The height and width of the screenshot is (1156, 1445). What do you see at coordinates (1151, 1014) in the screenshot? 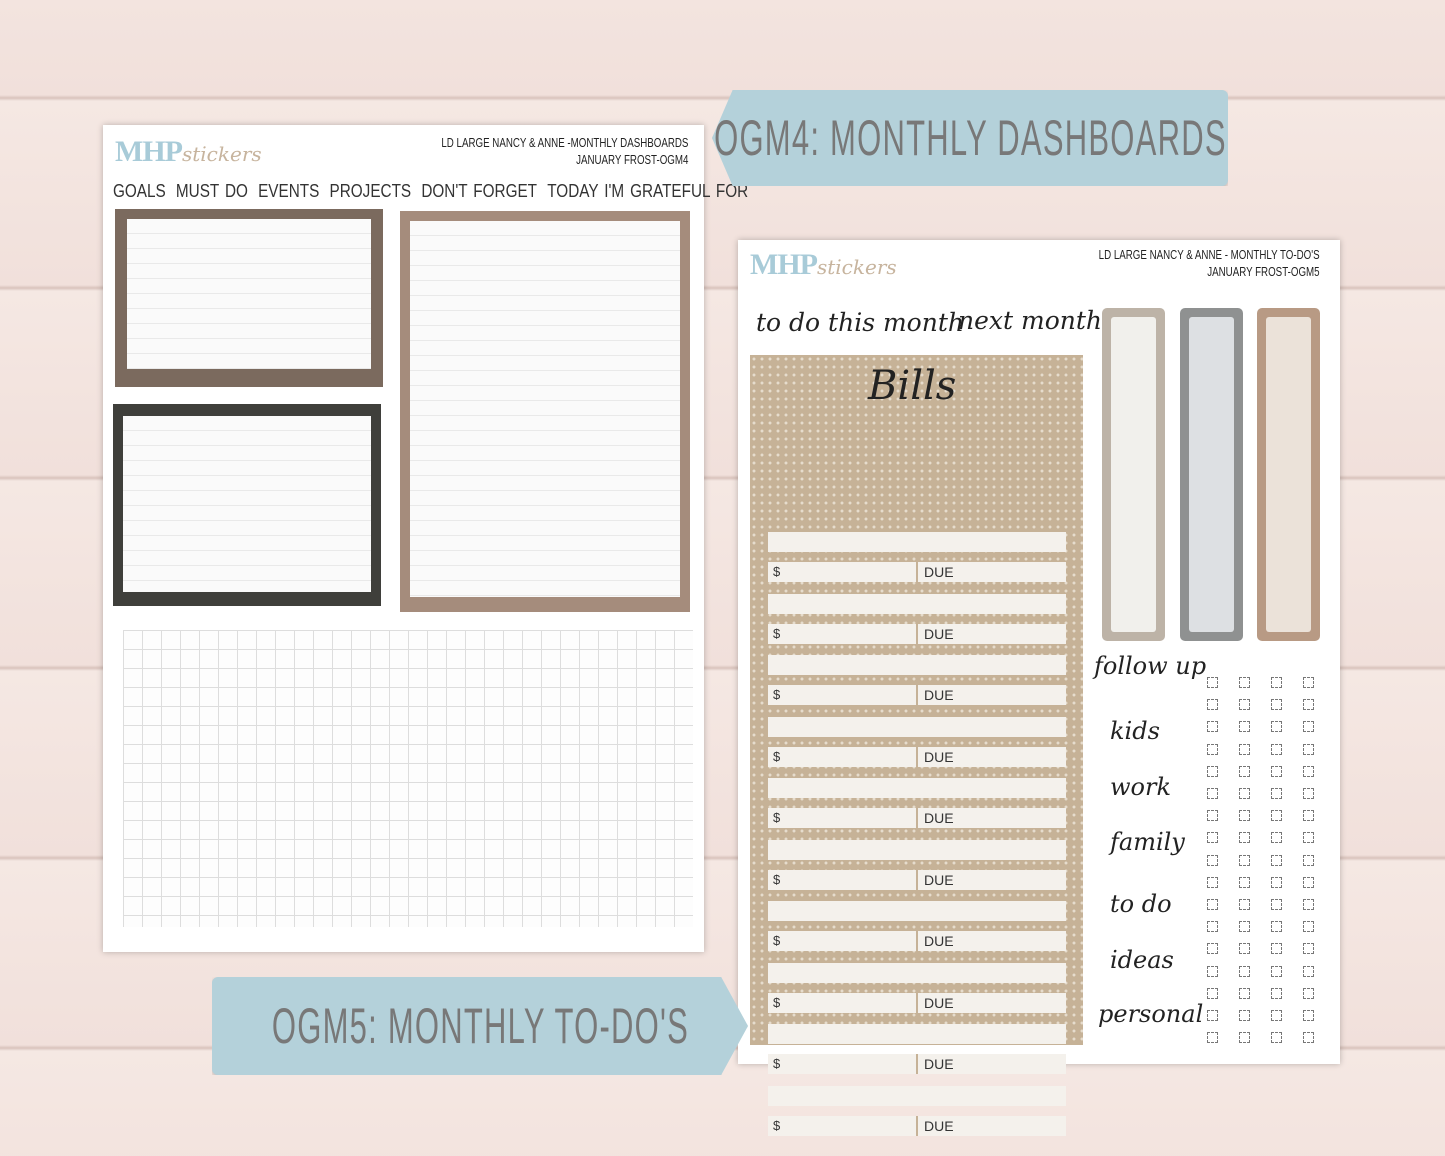
I see `list-label: personal` at bounding box center [1151, 1014].